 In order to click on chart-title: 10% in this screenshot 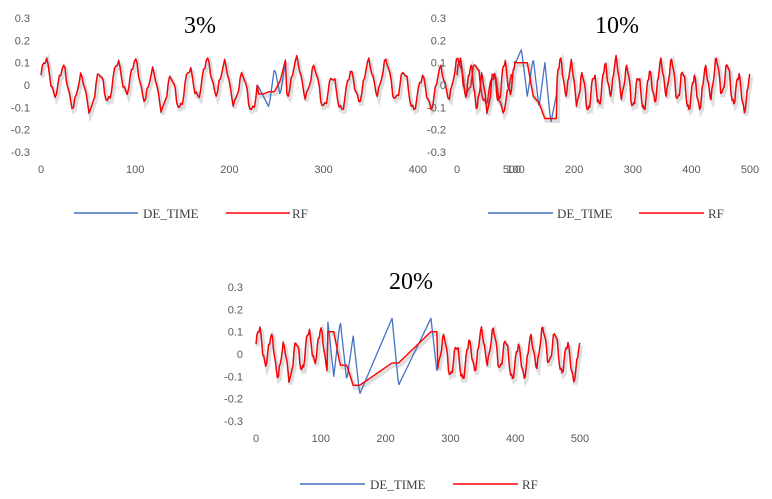, I will do `click(617, 26)`.